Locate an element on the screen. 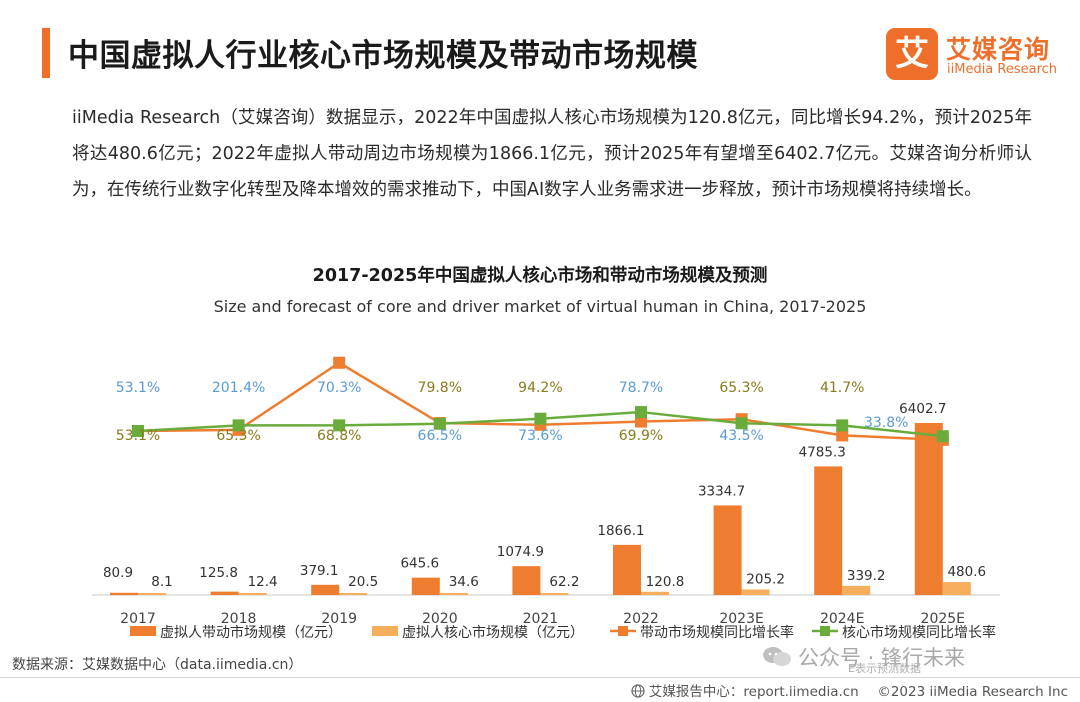 Image resolution: width=1080 pixels, height=702 pixels. legend-label-0: 虚拟人带动市场规模（亿元） is located at coordinates (251, 632).